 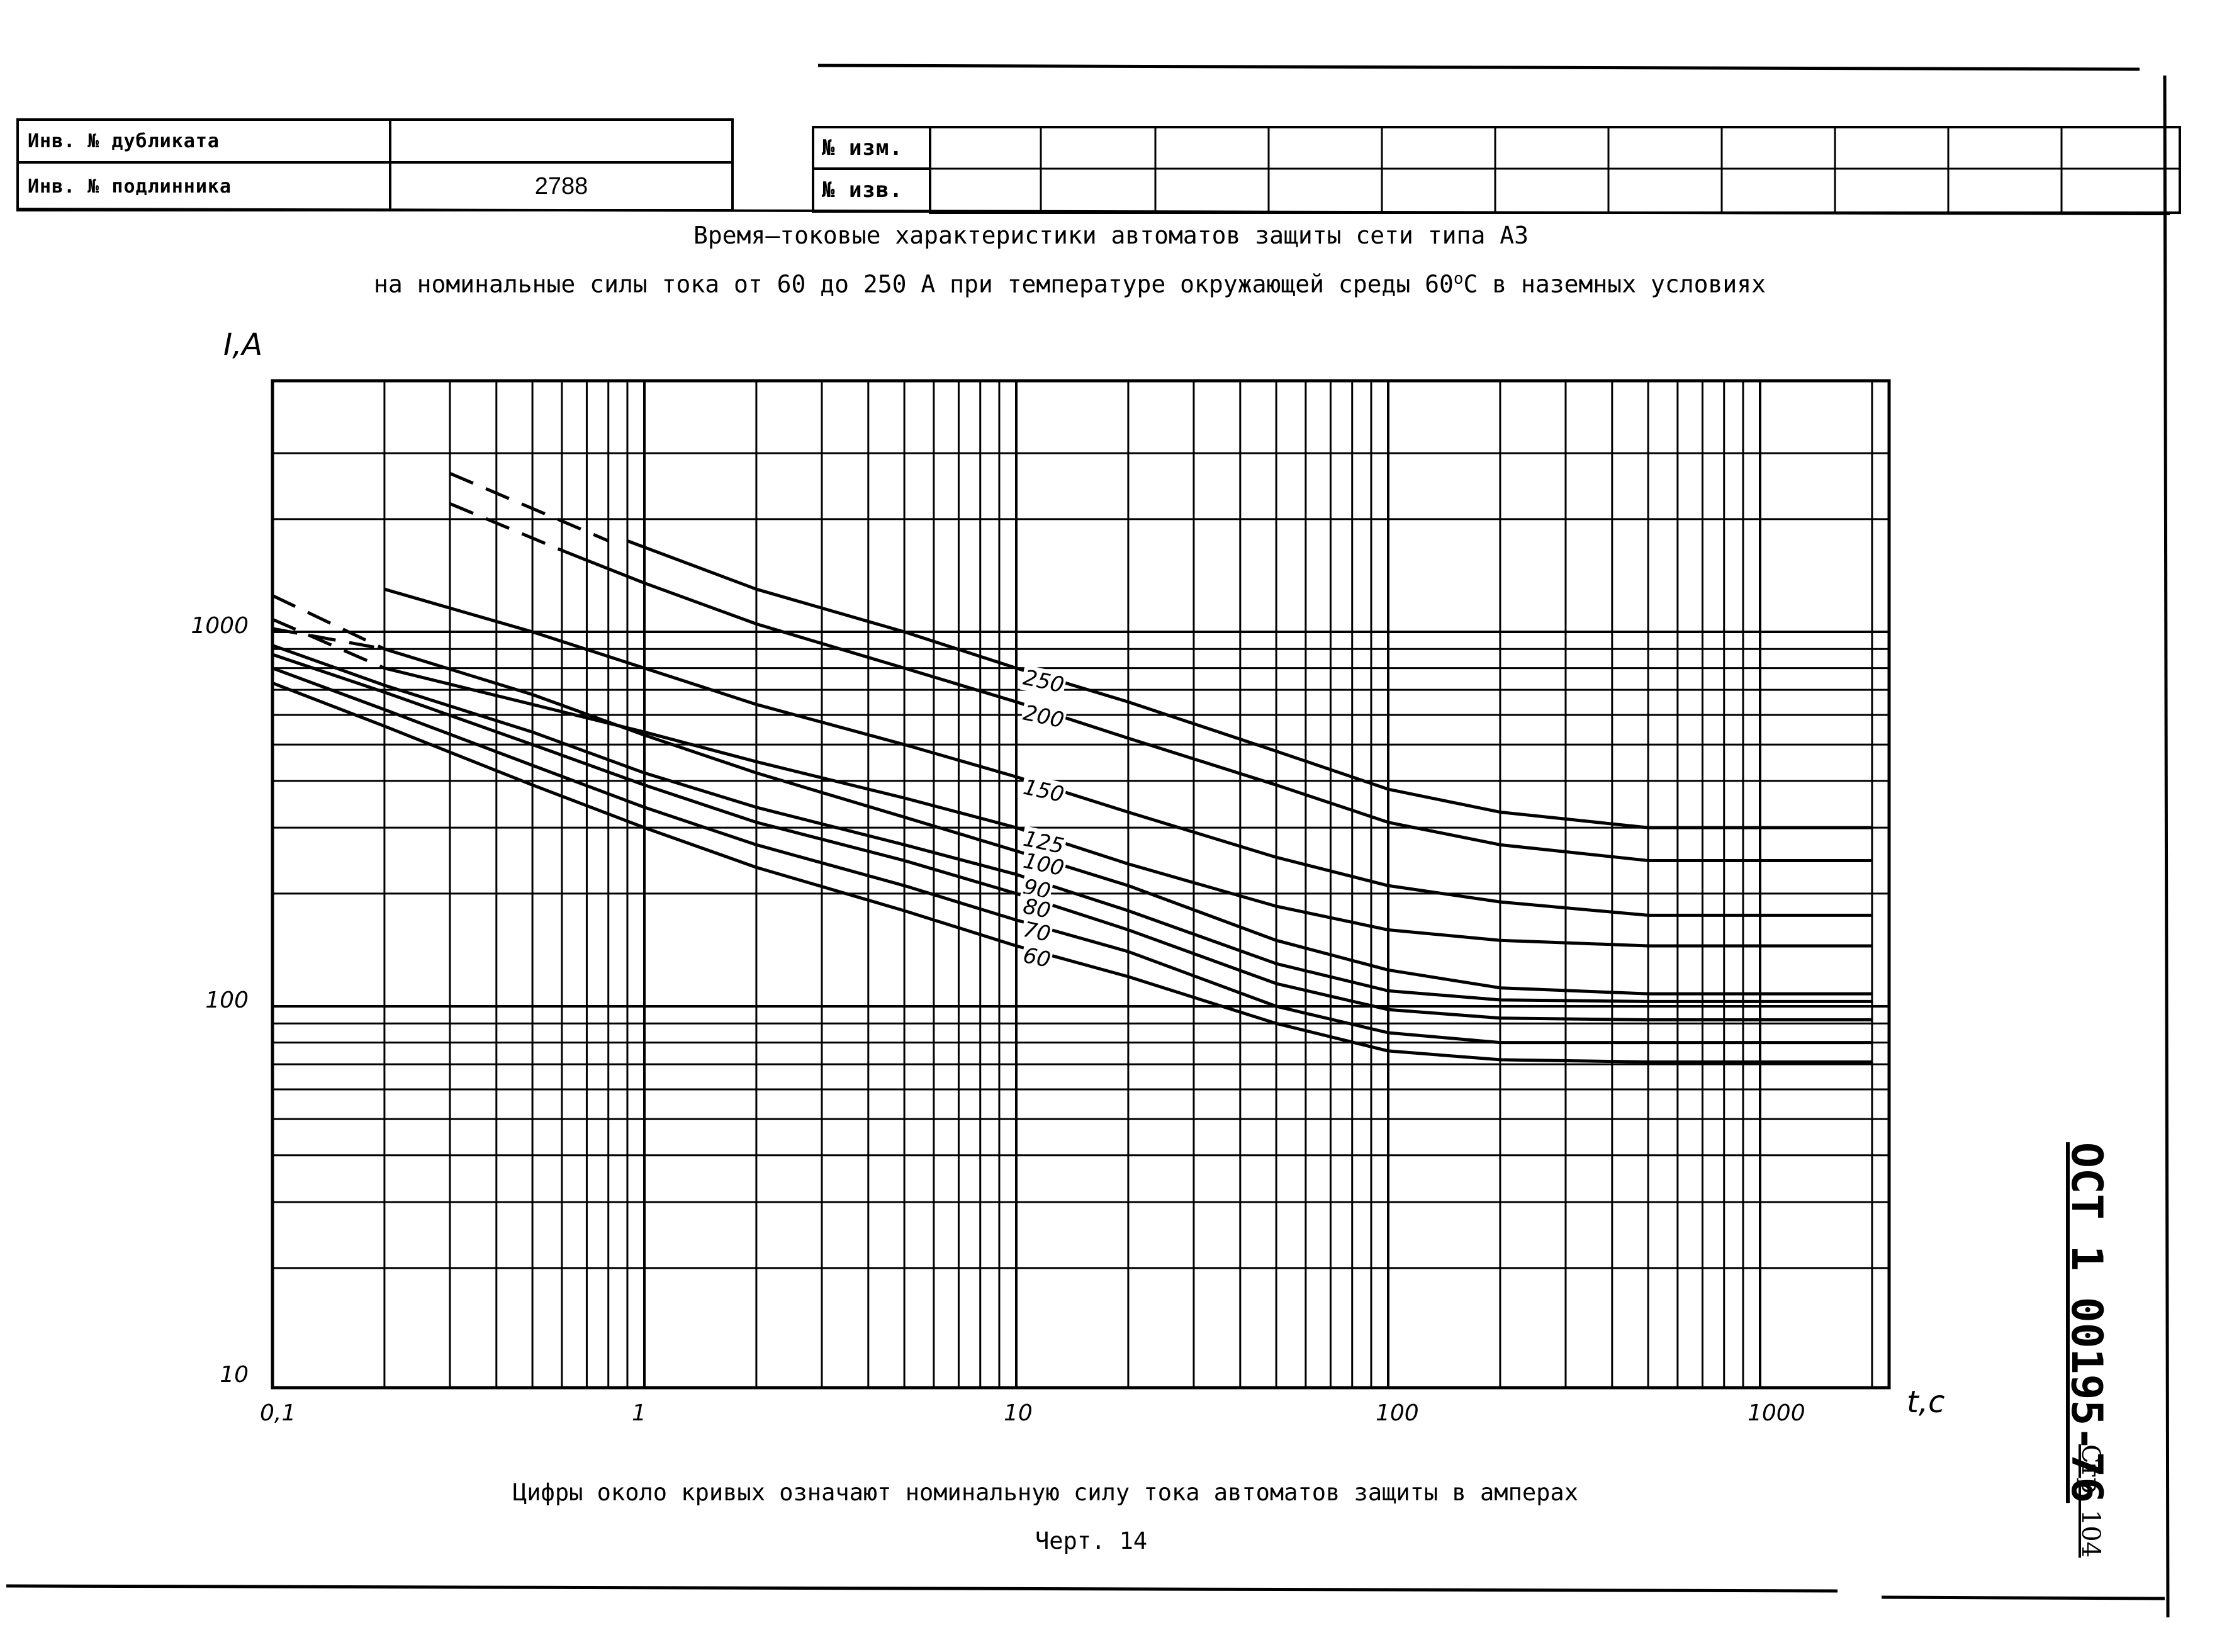 What do you see at coordinates (1091, 1540) in the screenshot?
I see `figure-number: Черт. 14` at bounding box center [1091, 1540].